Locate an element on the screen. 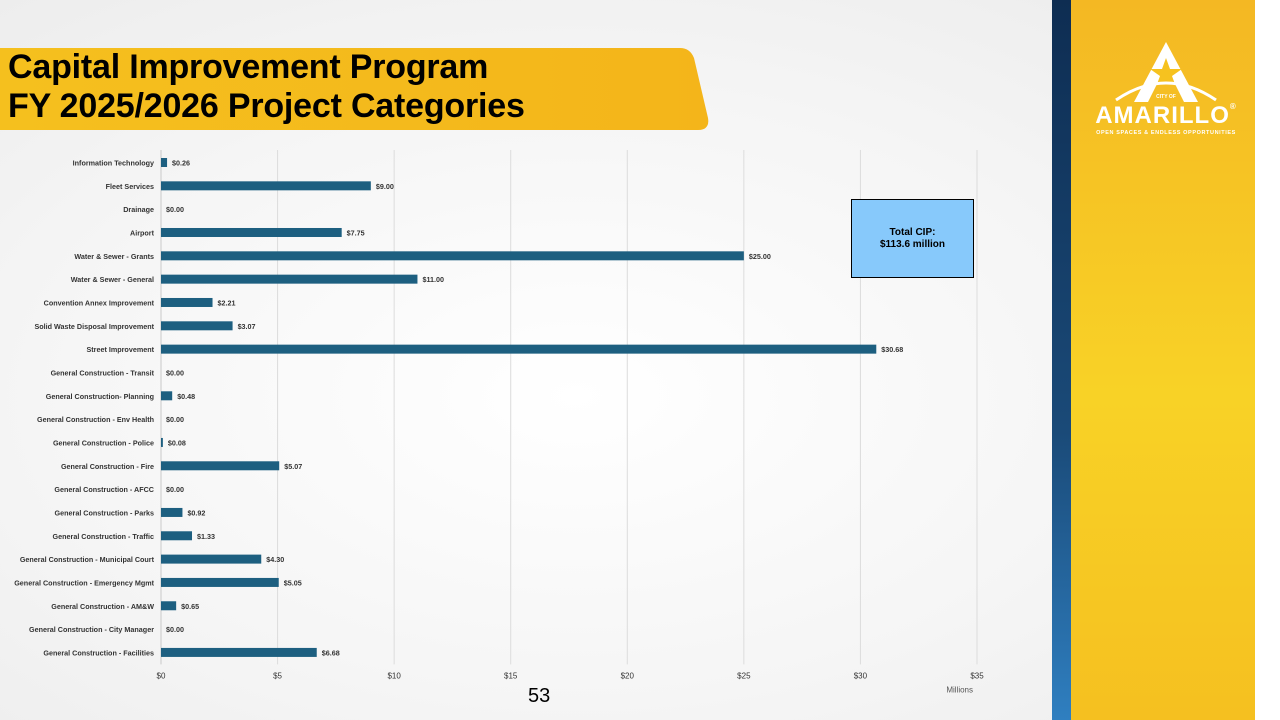 This screenshot has height=720, width=1280. page-title-line-1: Capital Improvement Program is located at coordinates (248, 67).